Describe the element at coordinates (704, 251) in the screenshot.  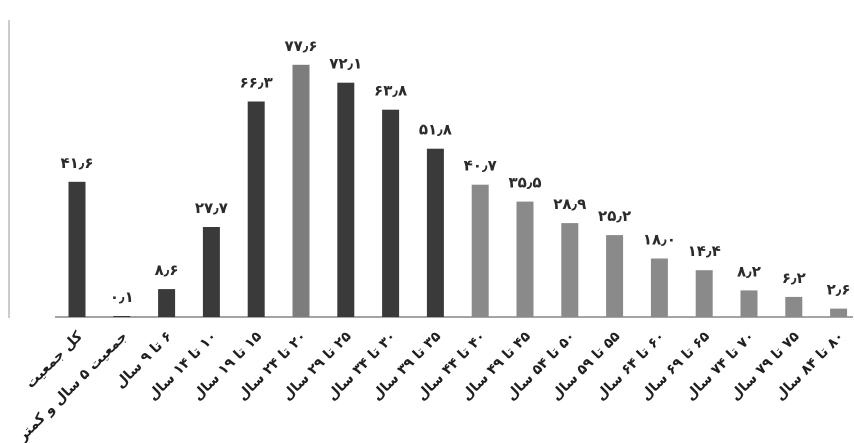
I see `data-label: ۱۴٫۴` at that location.